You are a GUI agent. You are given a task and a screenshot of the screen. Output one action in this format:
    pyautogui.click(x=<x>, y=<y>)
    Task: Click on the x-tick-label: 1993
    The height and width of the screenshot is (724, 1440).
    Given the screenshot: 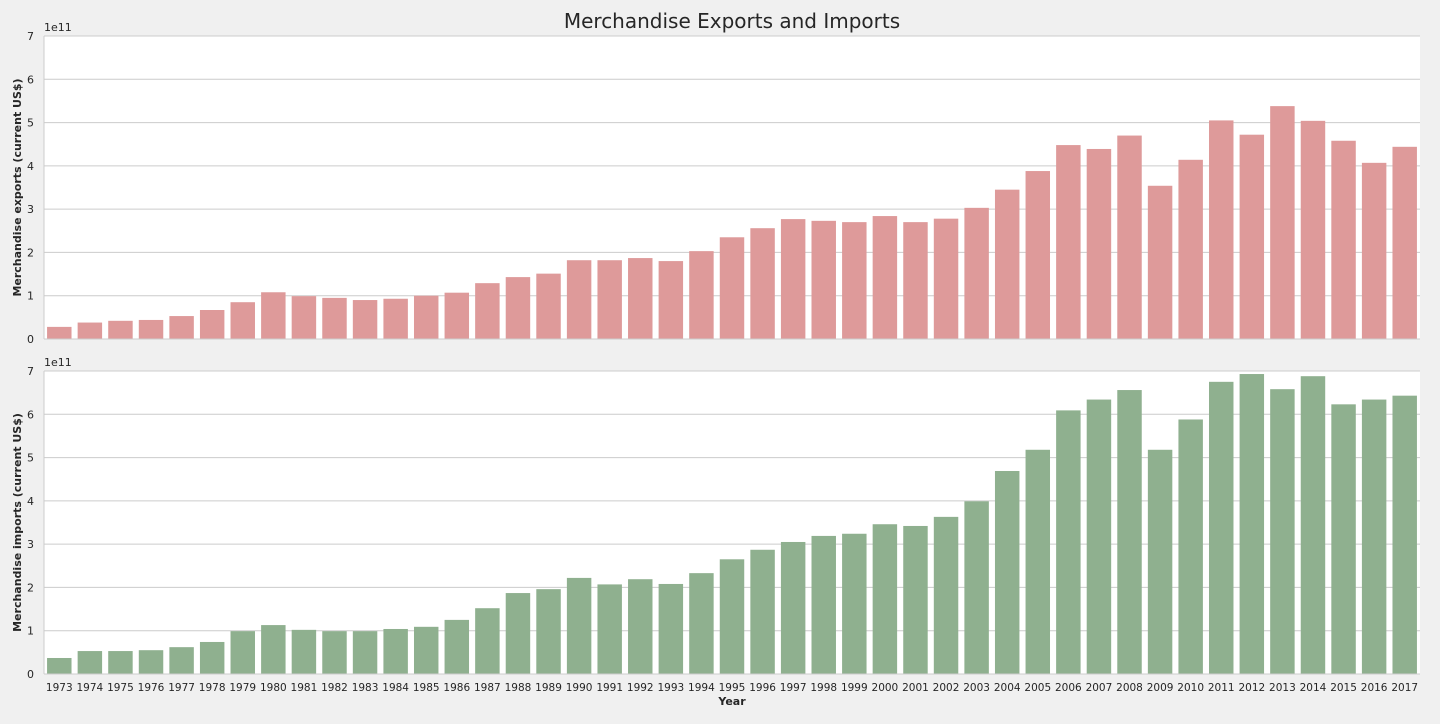 What is the action you would take?
    pyautogui.click(x=670, y=688)
    